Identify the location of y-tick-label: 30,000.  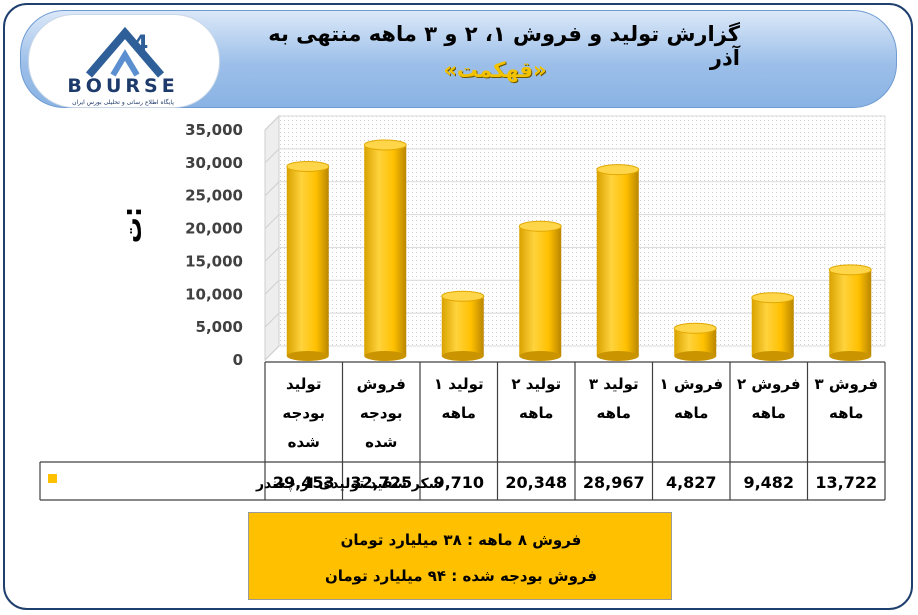
(214, 163).